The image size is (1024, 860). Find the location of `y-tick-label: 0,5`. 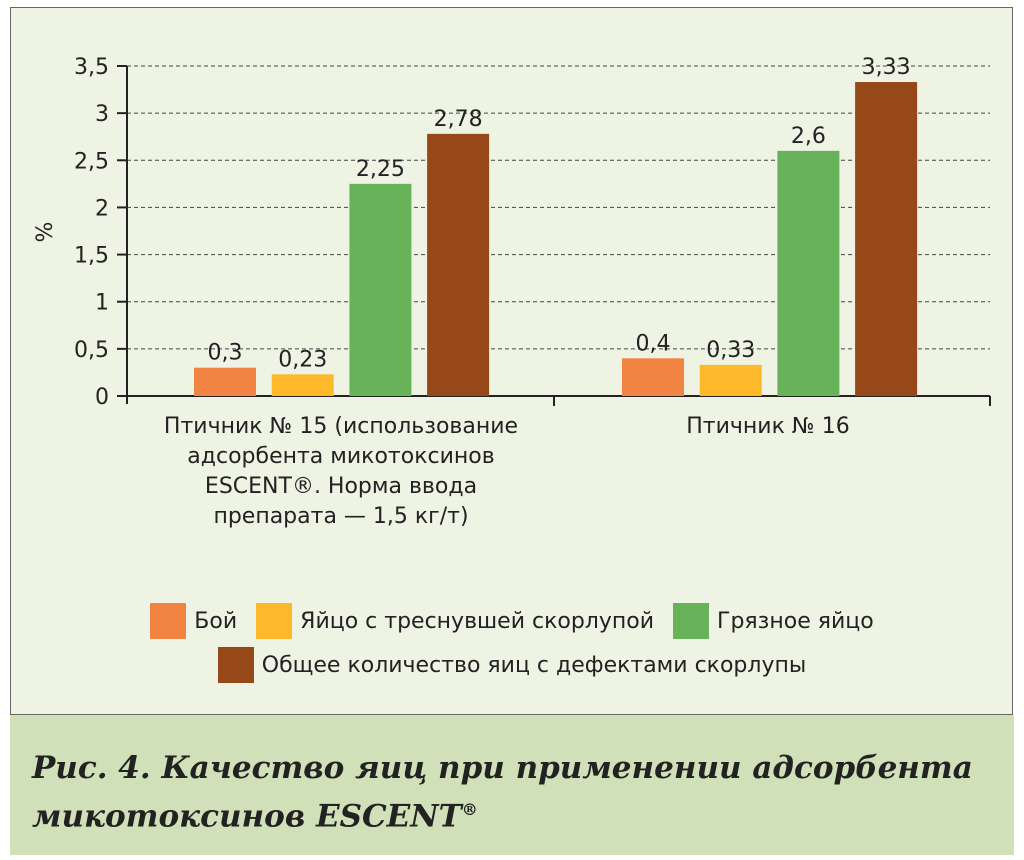

y-tick-label: 0,5 is located at coordinates (91, 350).